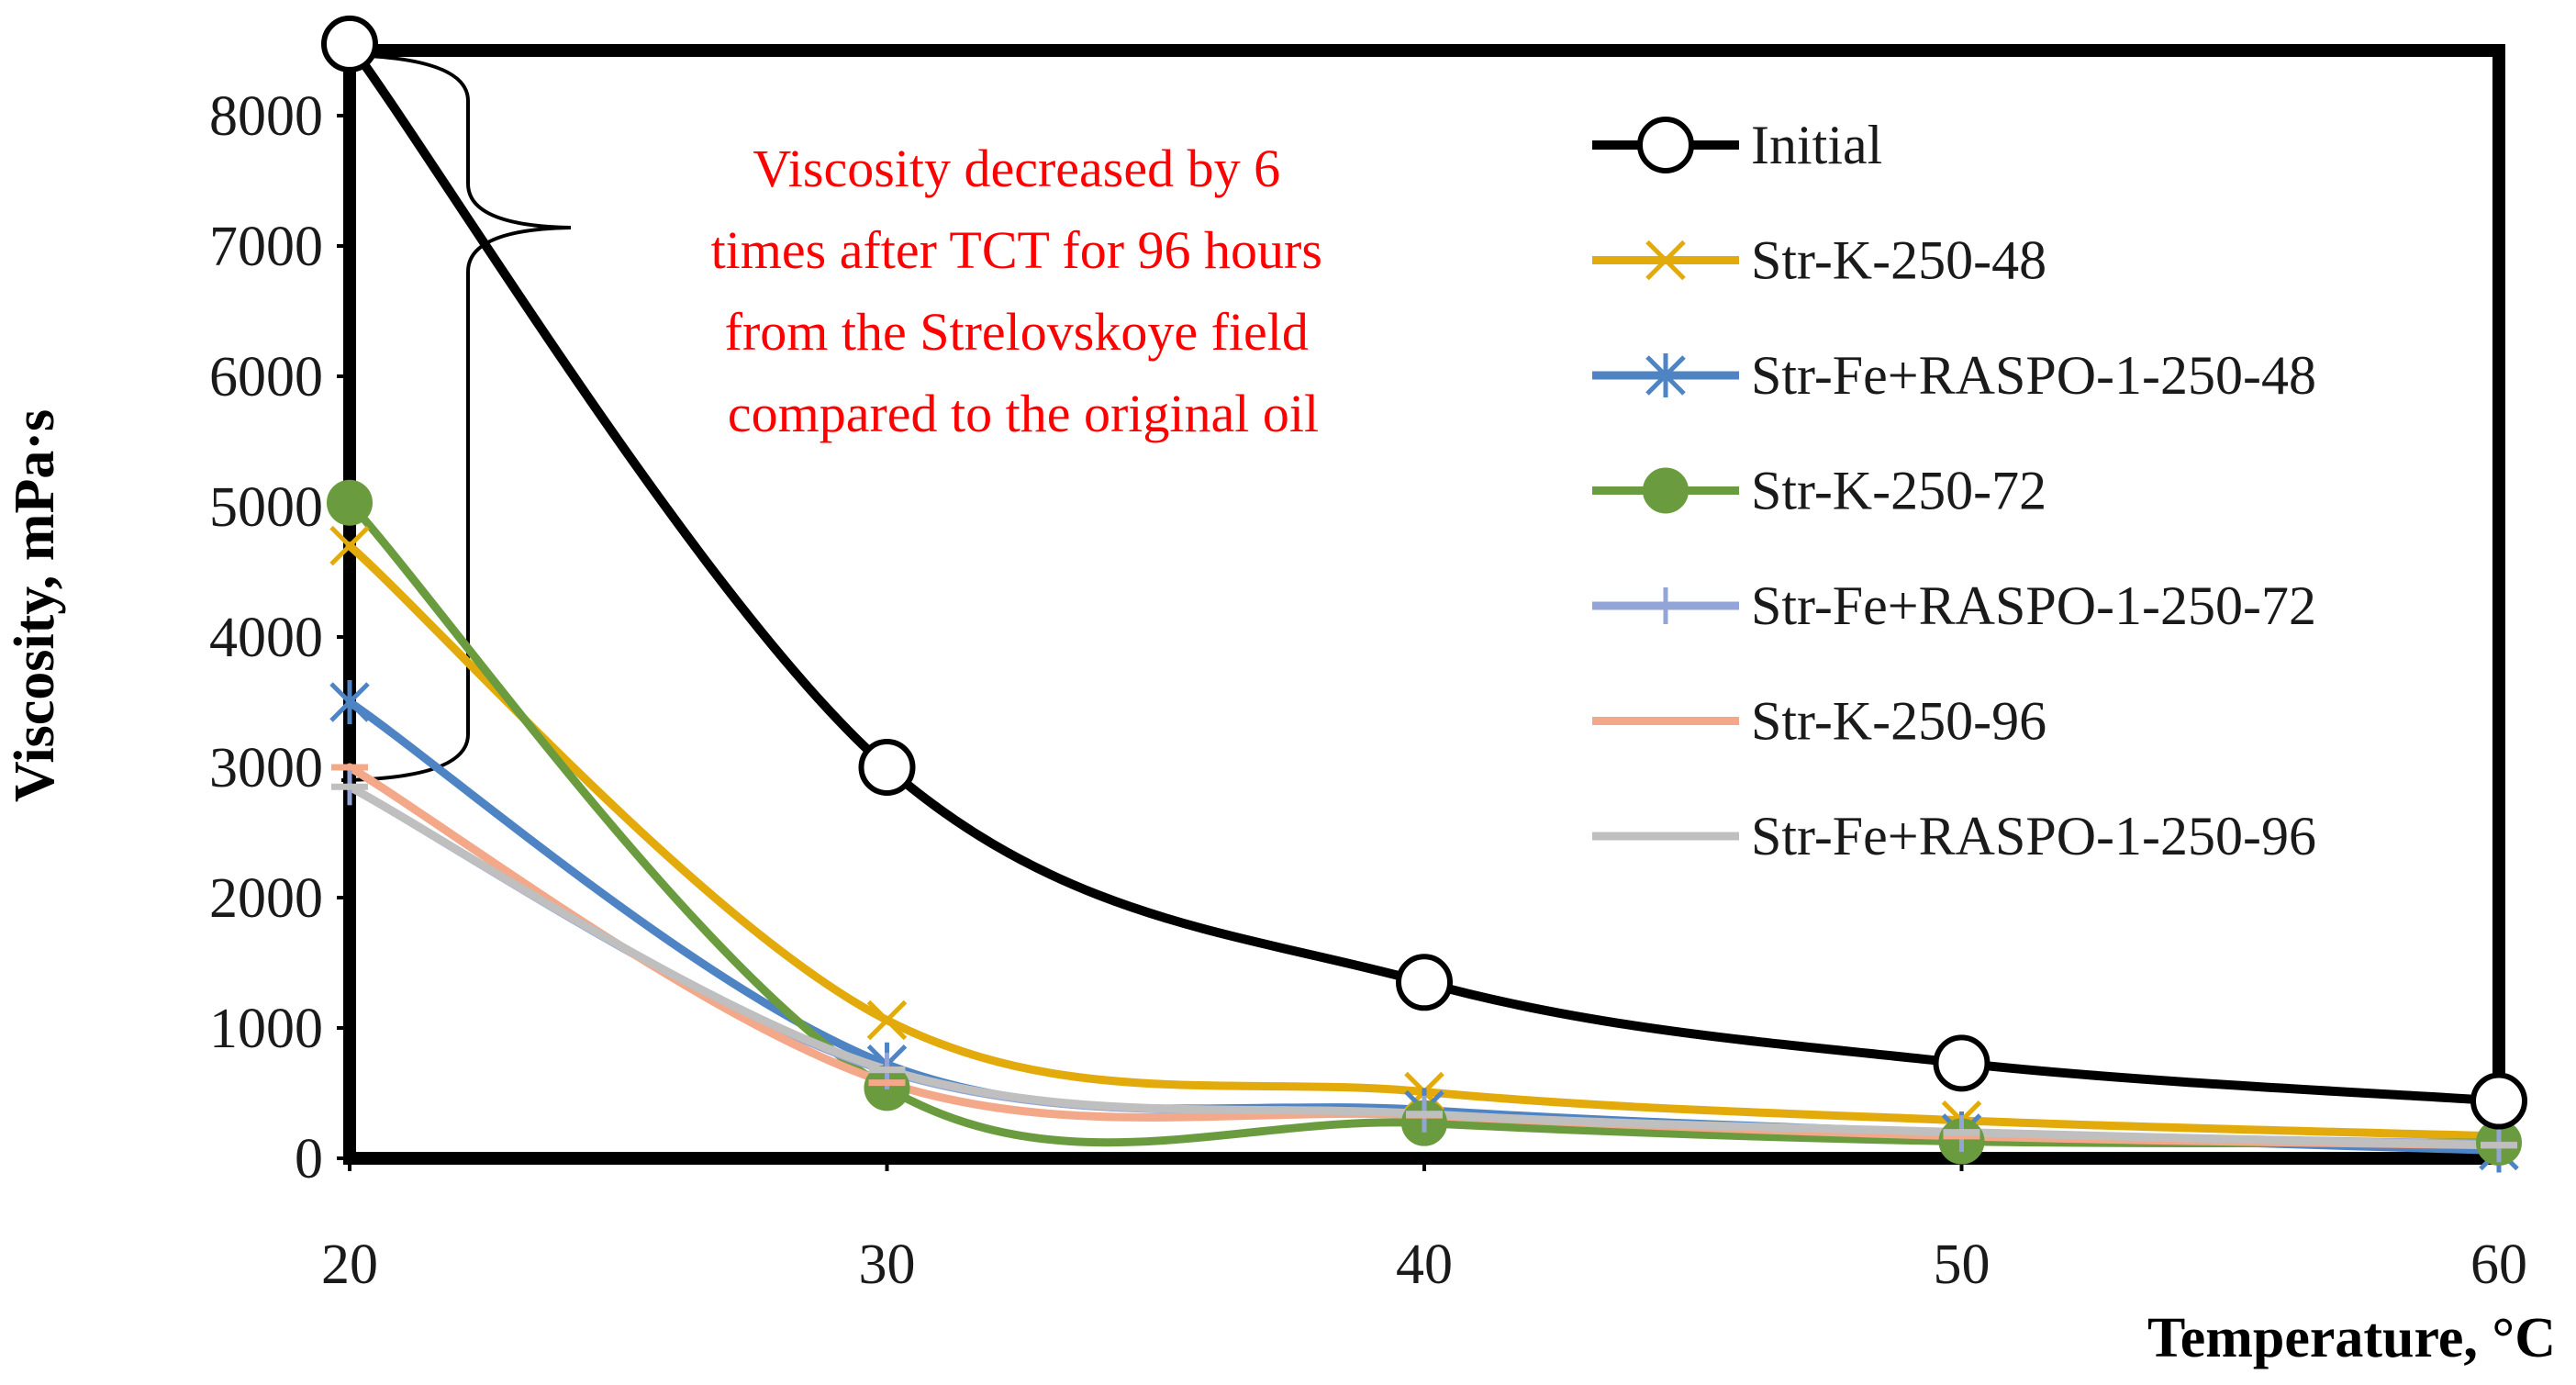 The height and width of the screenshot is (1385, 2576). Describe the element at coordinates (1017, 250) in the screenshot. I see `annotation-line-2: times after TCT for 96 hours` at that location.